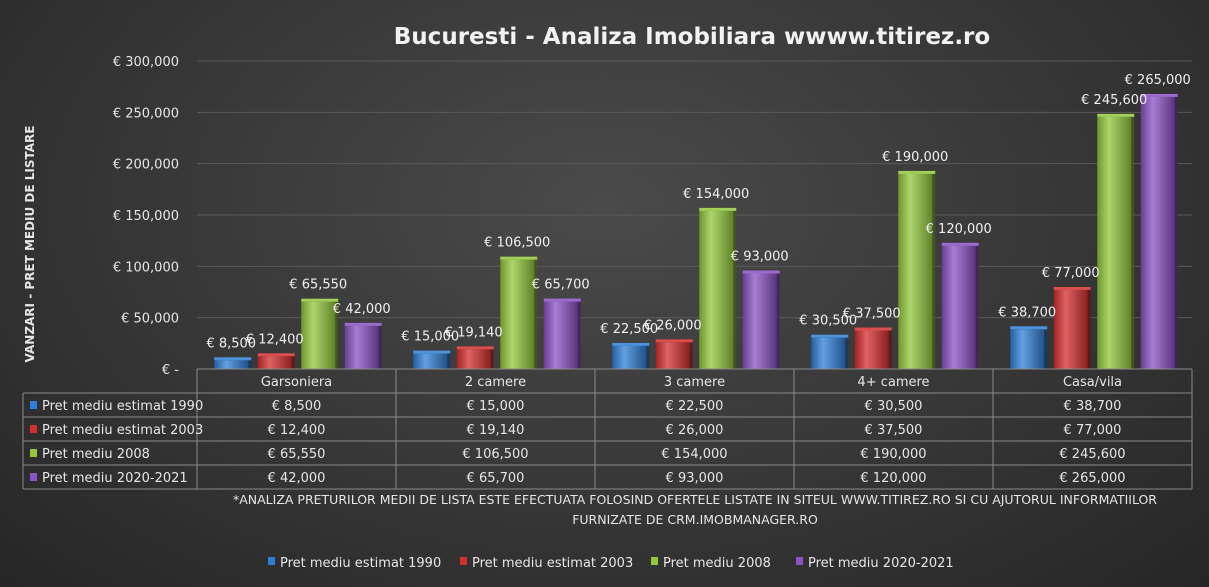 Image resolution: width=1209 pixels, height=587 pixels. Describe the element at coordinates (495, 382) in the screenshot. I see `category-label: 2 camere` at that location.